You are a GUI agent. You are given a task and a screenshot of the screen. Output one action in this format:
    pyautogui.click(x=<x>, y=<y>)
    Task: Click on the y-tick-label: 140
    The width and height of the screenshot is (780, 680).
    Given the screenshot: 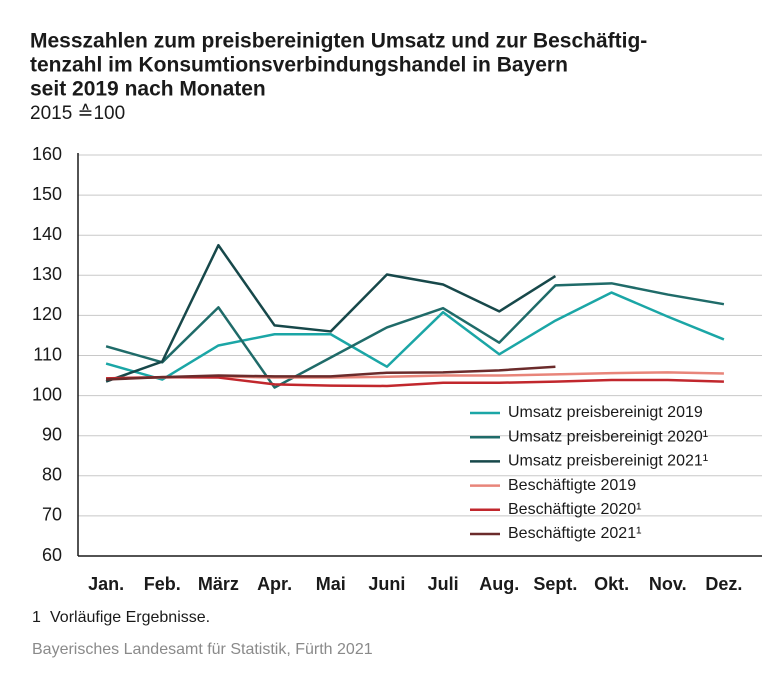 What is the action you would take?
    pyautogui.click(x=47, y=234)
    